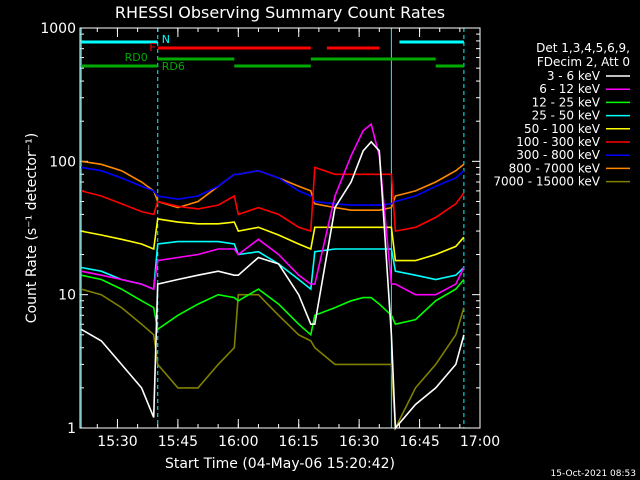 The image size is (640, 480). What do you see at coordinates (117, 442) in the screenshot?
I see `x-tick-label: 15:30` at bounding box center [117, 442].